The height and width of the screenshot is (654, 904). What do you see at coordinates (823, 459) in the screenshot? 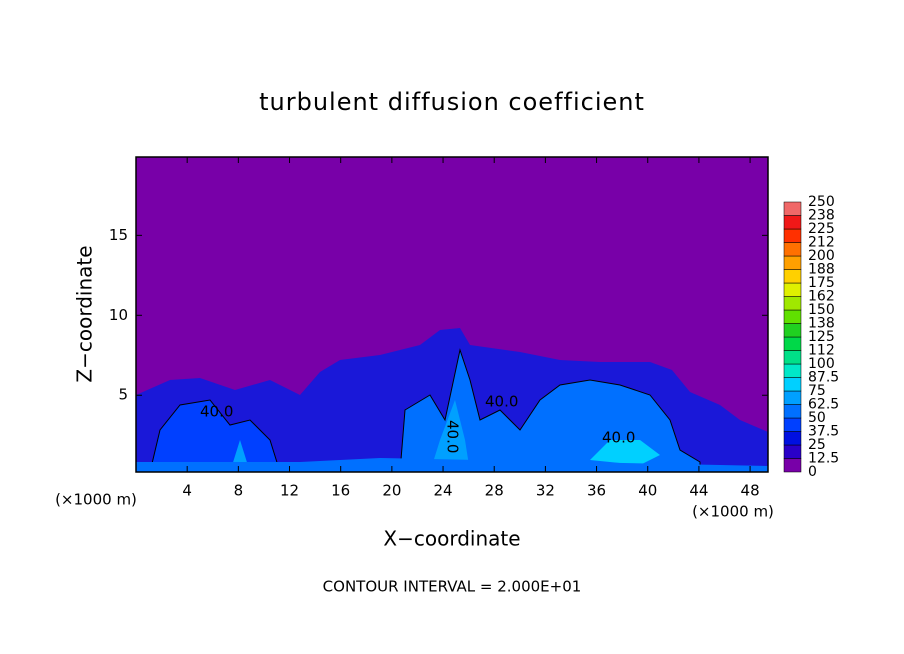
I see `colorbar-label: 12.5` at bounding box center [823, 459].